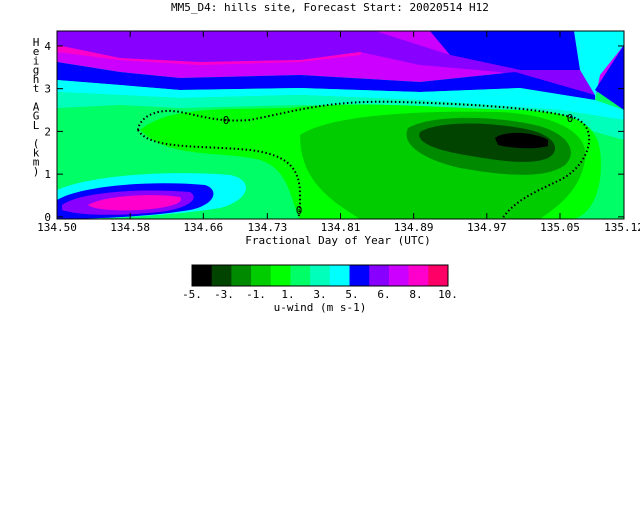 The height and width of the screenshot is (516, 640). I want to click on y-axis-label-char: (, so click(36, 143).